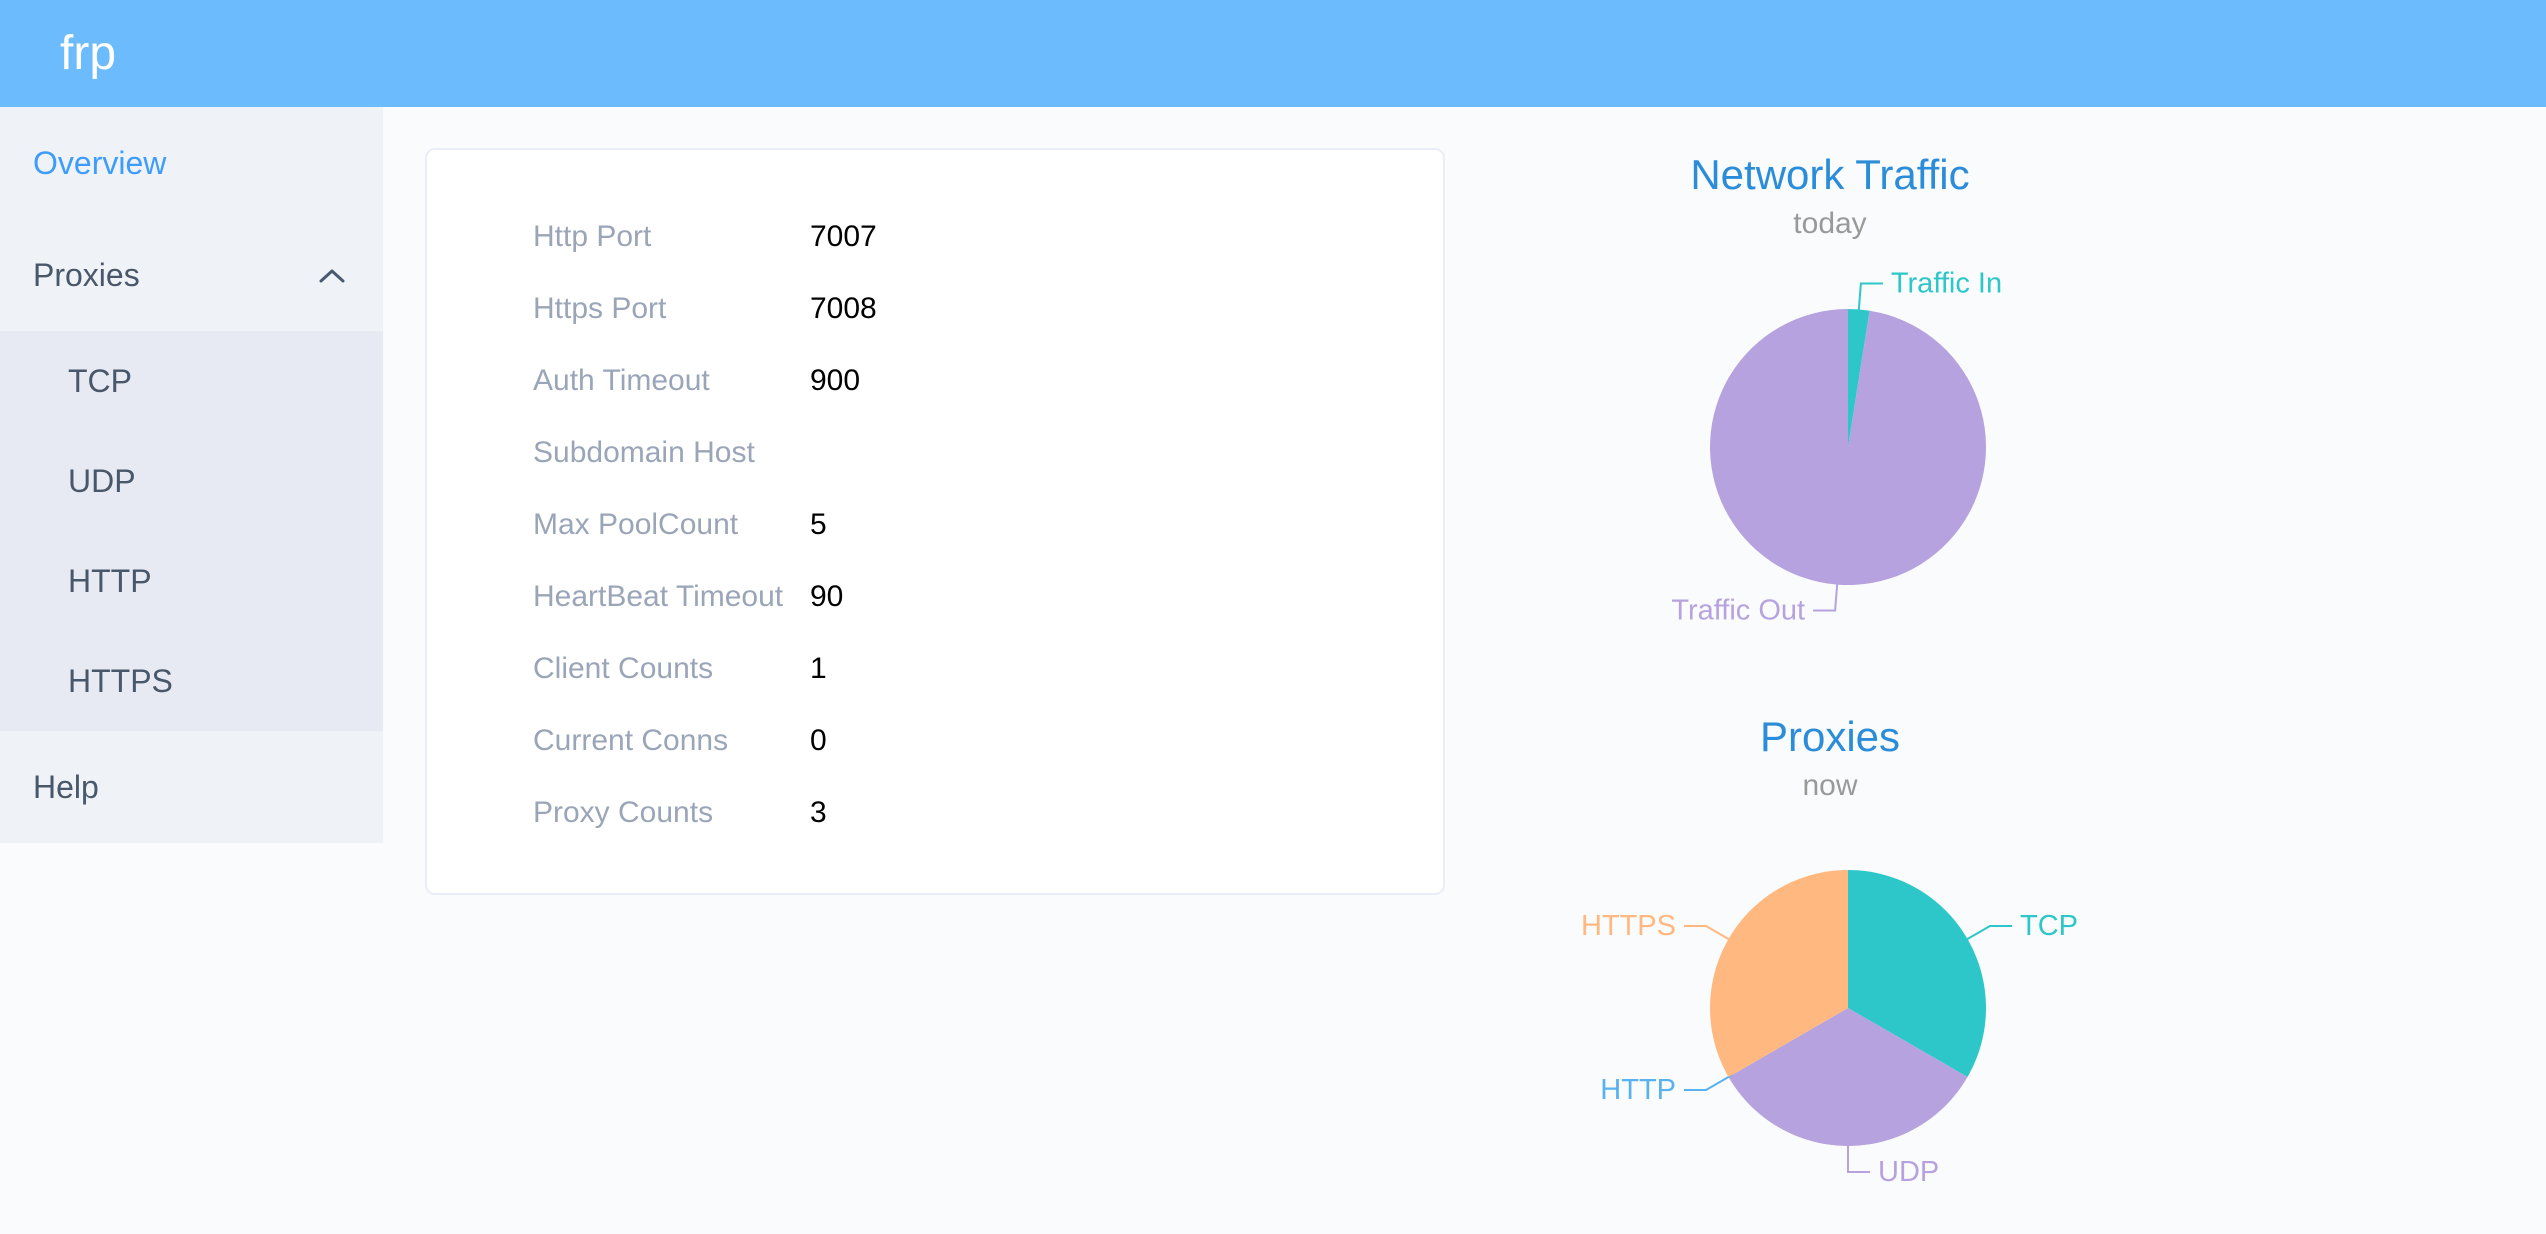 The image size is (2546, 1234). Describe the element at coordinates (120, 681) in the screenshot. I see `sidebar-subitem-label: HTTPS` at that location.